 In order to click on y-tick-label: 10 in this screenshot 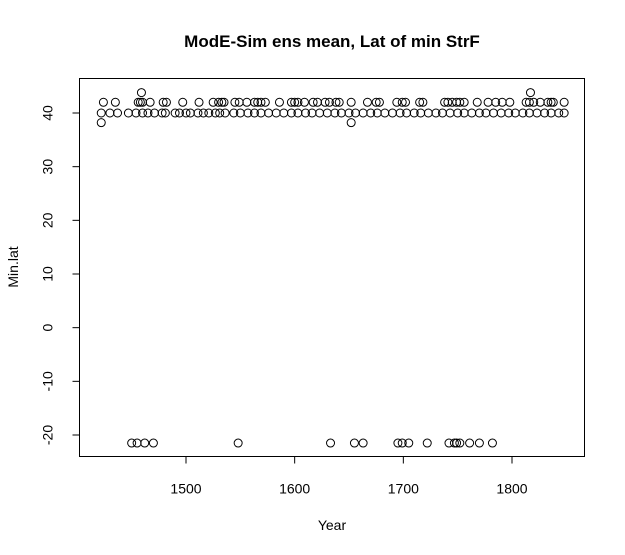, I will do `click(48, 274)`.